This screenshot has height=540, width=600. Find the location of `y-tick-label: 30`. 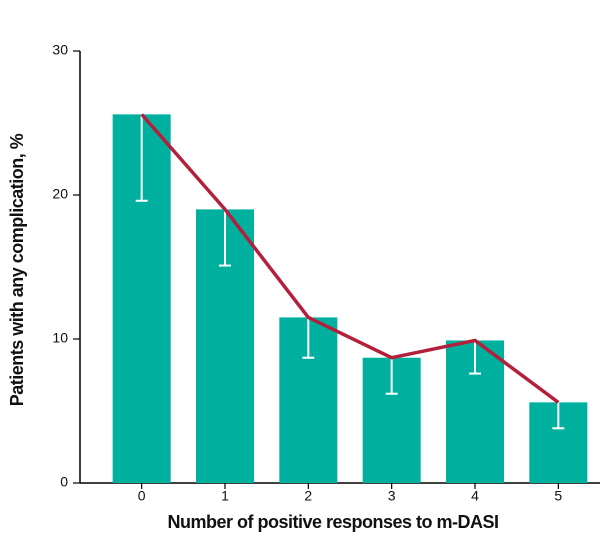

y-tick-label: 30 is located at coordinates (60, 50).